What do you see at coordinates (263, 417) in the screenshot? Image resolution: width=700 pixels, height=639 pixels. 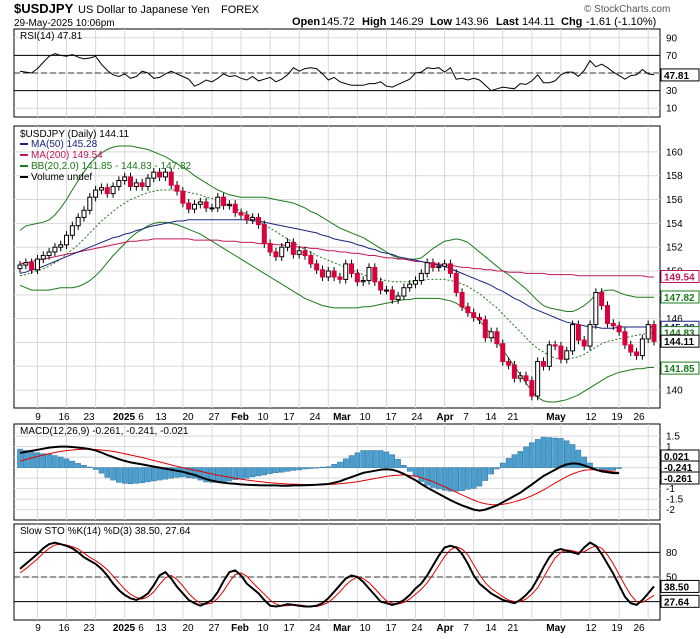 I see `x-axis-label: 10` at bounding box center [263, 417].